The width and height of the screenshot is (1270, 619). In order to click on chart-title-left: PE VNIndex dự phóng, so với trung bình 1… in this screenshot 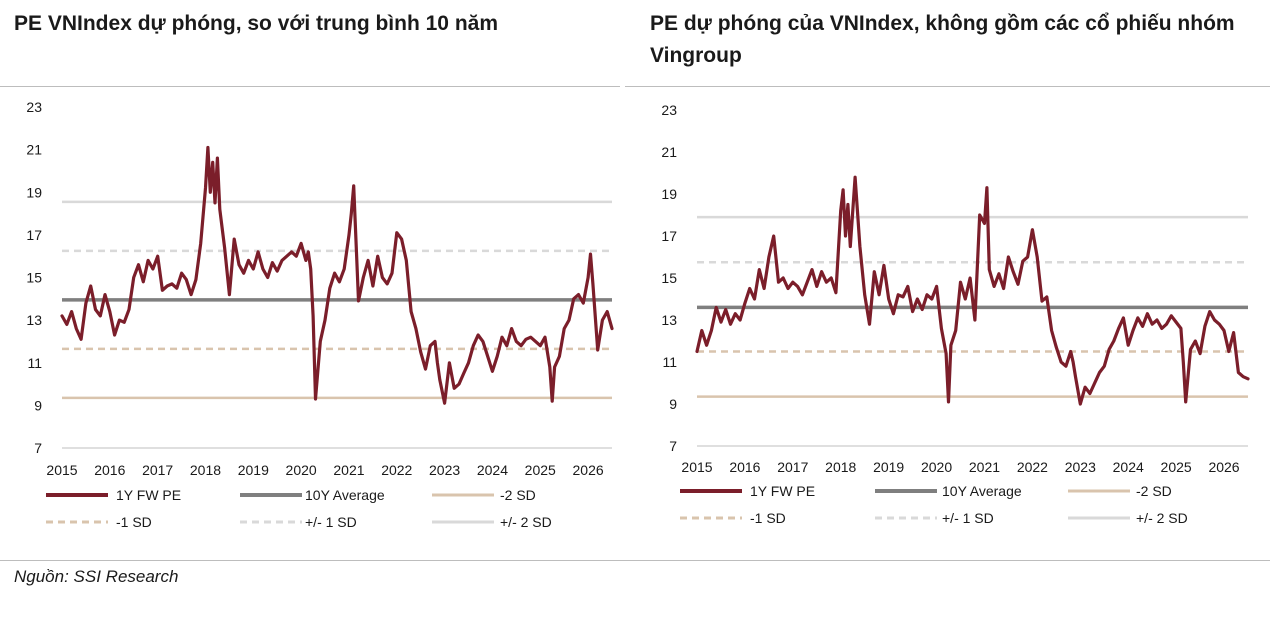, I will do `click(256, 23)`.